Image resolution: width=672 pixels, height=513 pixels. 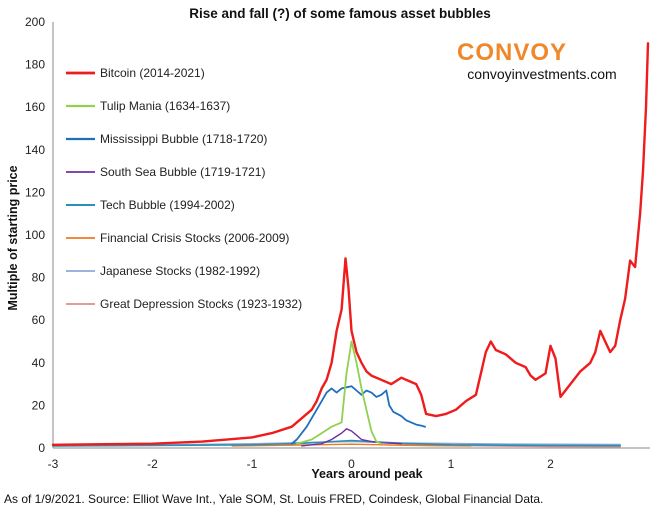 What do you see at coordinates (35, 22) in the screenshot?
I see `y-tick-label: 200` at bounding box center [35, 22].